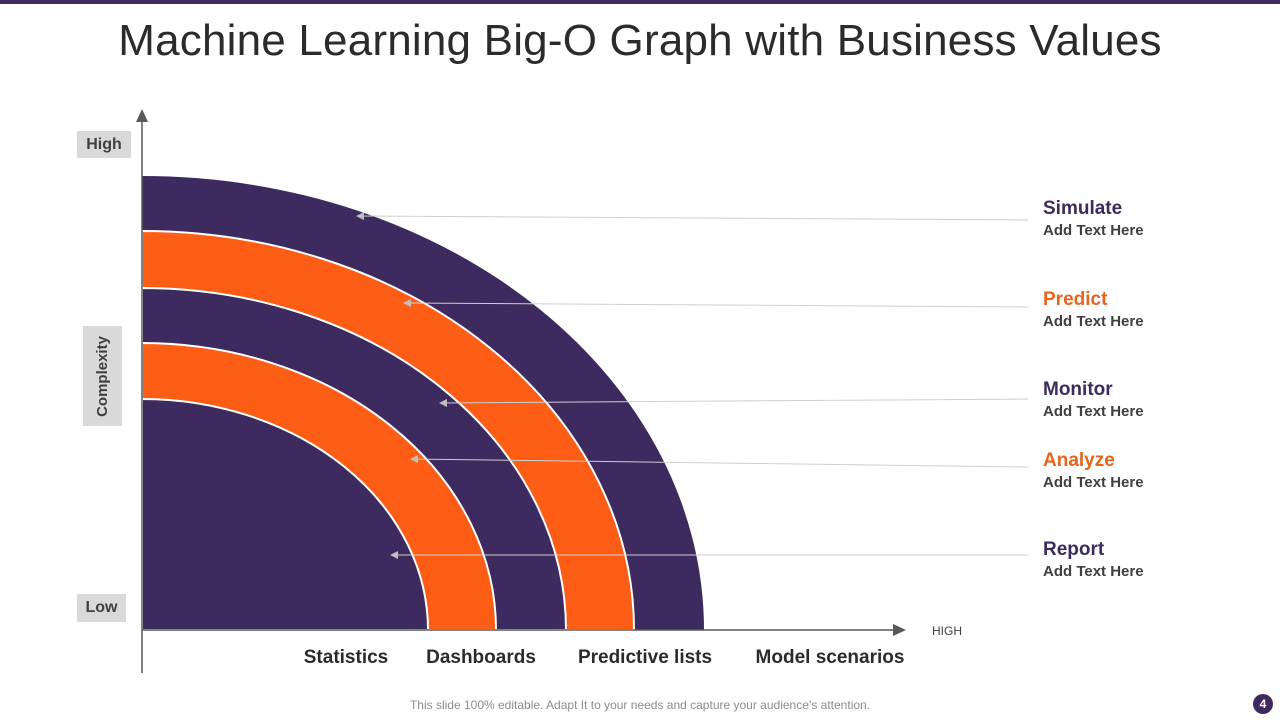  Describe the element at coordinates (346, 657) in the screenshot. I see `x-category-statistics: Statistics` at that location.